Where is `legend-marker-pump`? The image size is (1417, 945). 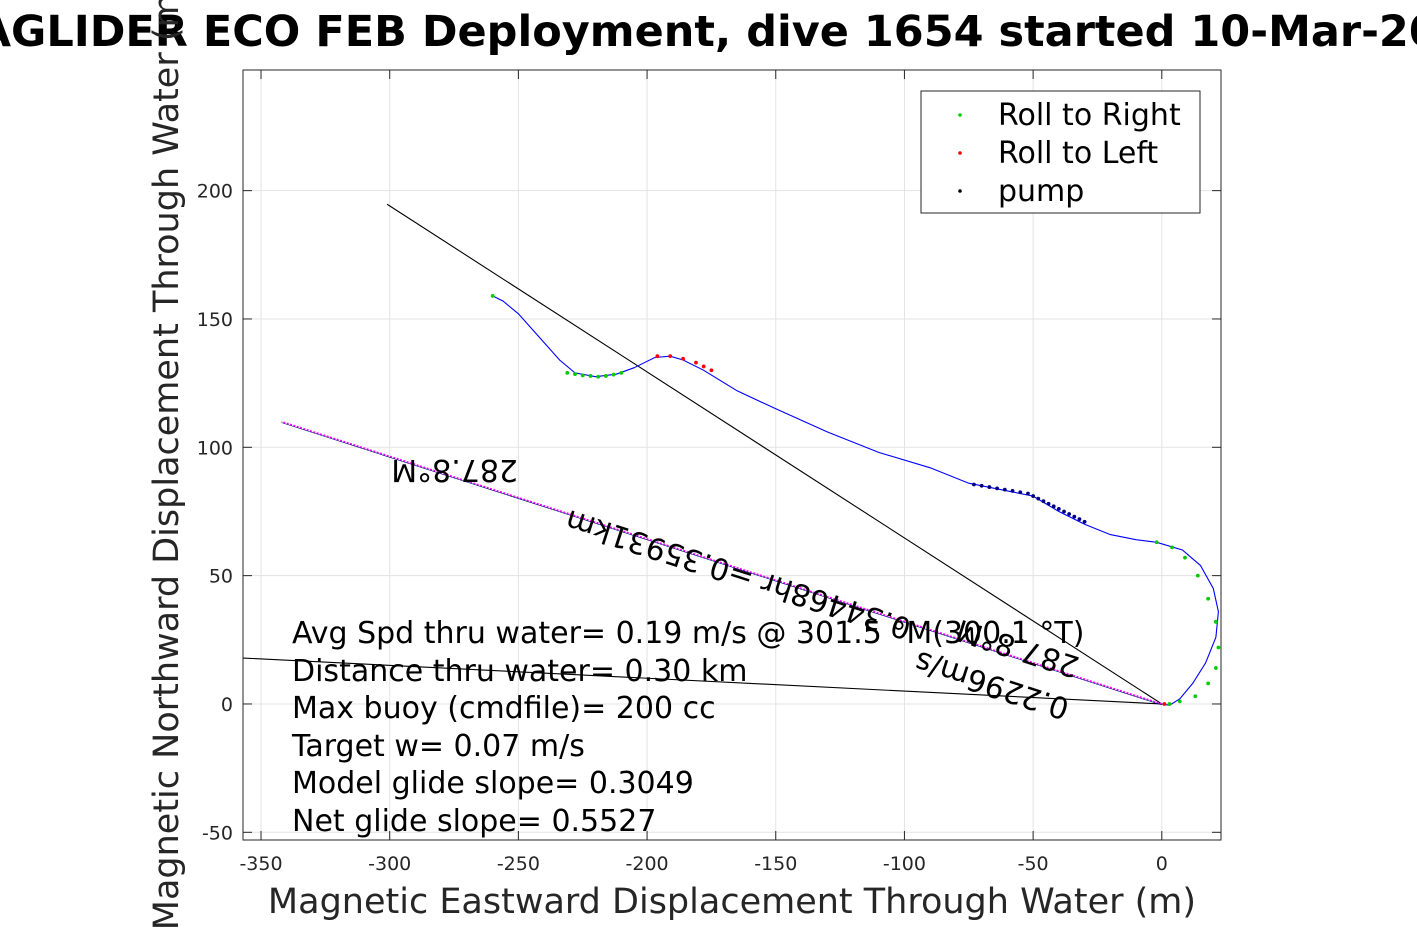
legend-marker-pump is located at coordinates (960, 191).